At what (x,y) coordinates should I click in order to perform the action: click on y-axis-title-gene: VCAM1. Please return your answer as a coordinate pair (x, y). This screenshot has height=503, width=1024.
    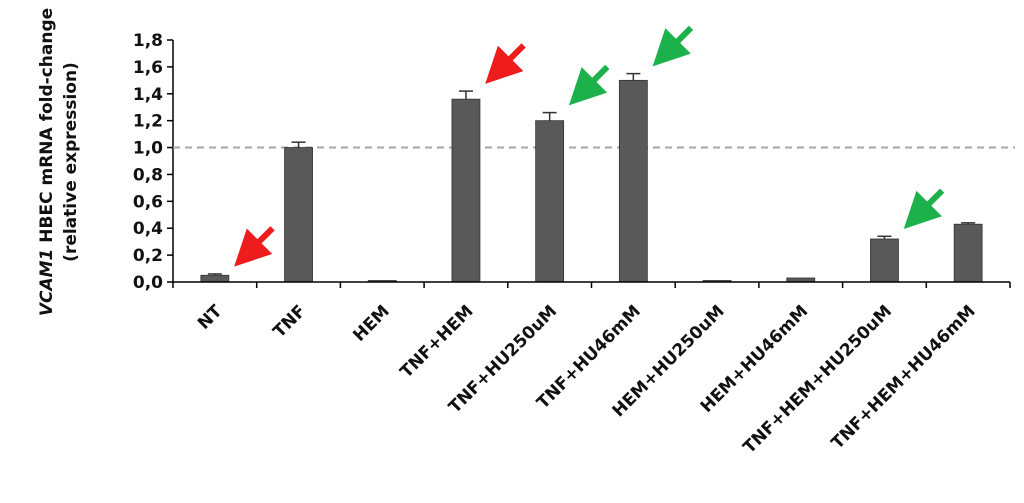
    Looking at the image, I should click on (47, 283).